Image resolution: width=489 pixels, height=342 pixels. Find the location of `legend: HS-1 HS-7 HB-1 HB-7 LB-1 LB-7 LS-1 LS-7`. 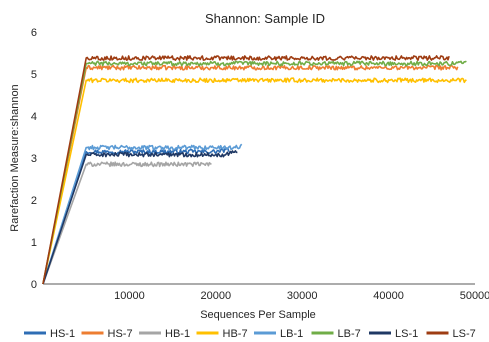

legend: HS-1 HS-7 HB-1 HB-7 LB-1 LB-7 LS-1 LS-7 is located at coordinates (250, 334).